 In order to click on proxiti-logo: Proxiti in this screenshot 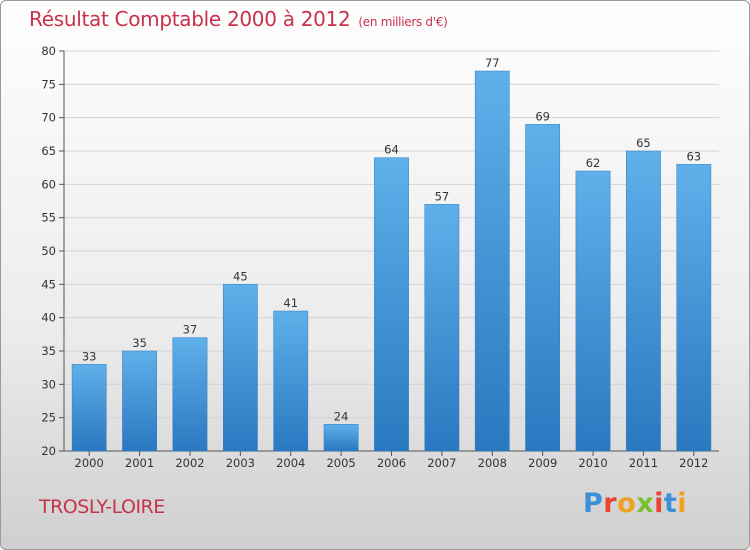, I will do `click(635, 503)`.